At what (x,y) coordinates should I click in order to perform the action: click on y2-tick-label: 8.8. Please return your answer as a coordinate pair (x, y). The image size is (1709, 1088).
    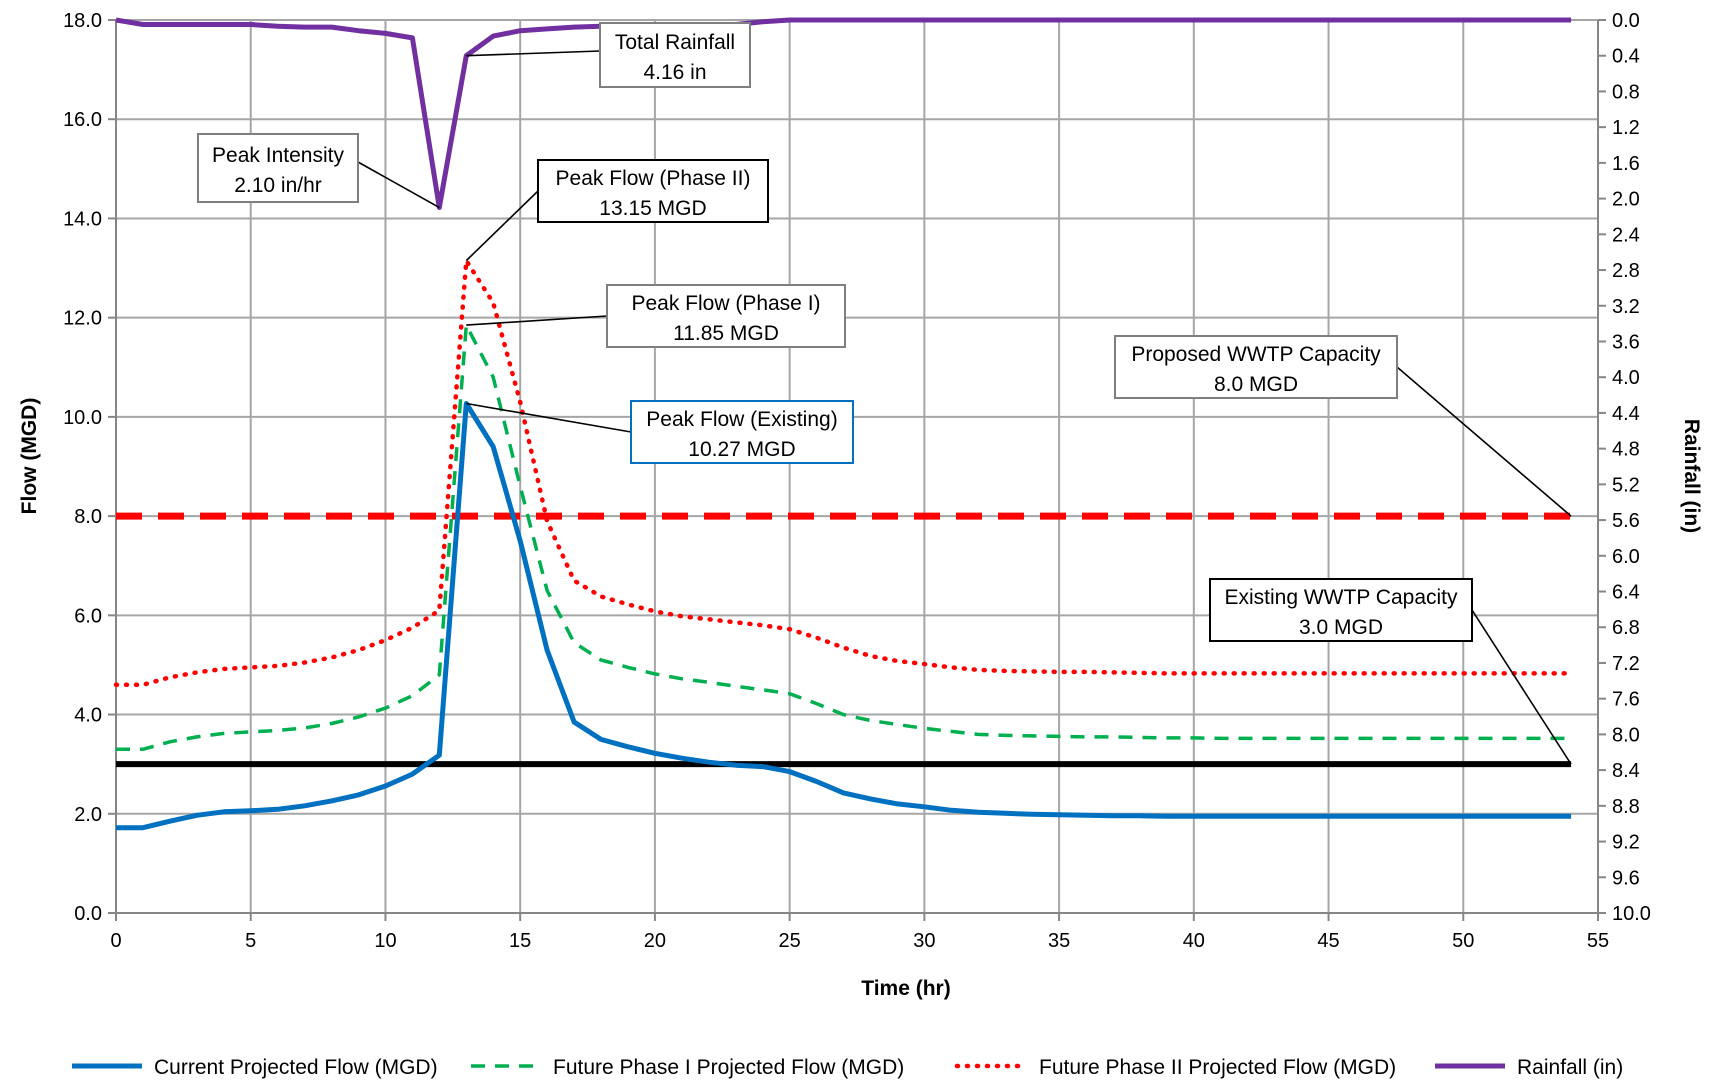
    Looking at the image, I should click on (1626, 807).